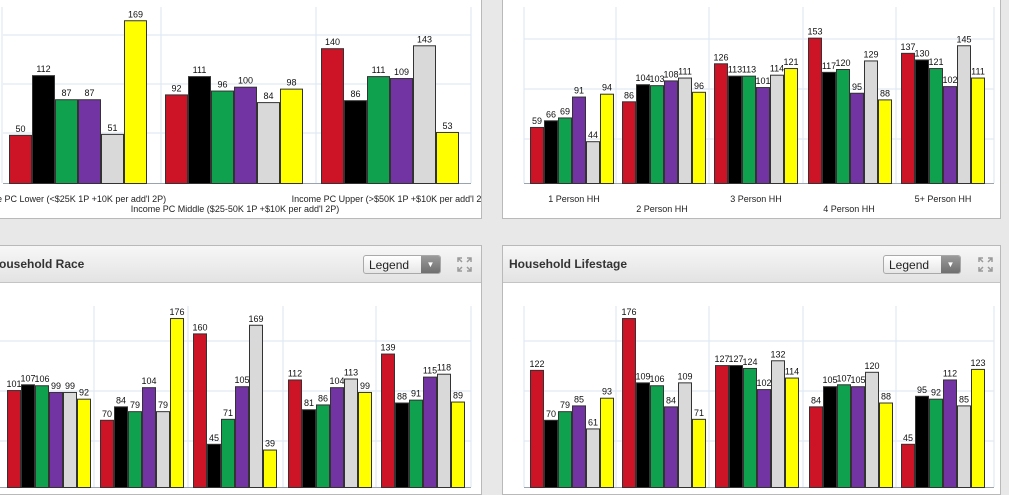  I want to click on data-label: 120, so click(842, 63).